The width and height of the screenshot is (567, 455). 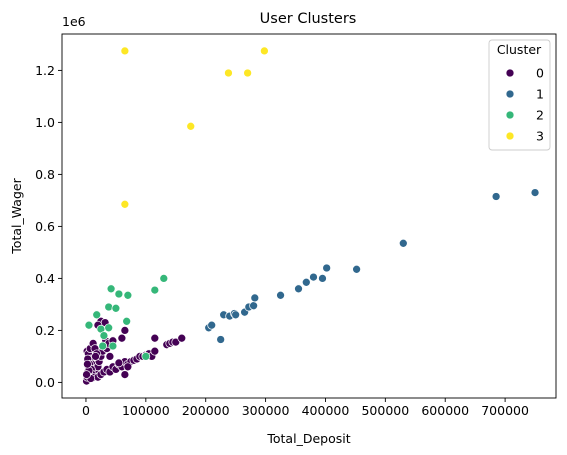 I want to click on y-tick-label: 0.2, so click(x=45, y=330).